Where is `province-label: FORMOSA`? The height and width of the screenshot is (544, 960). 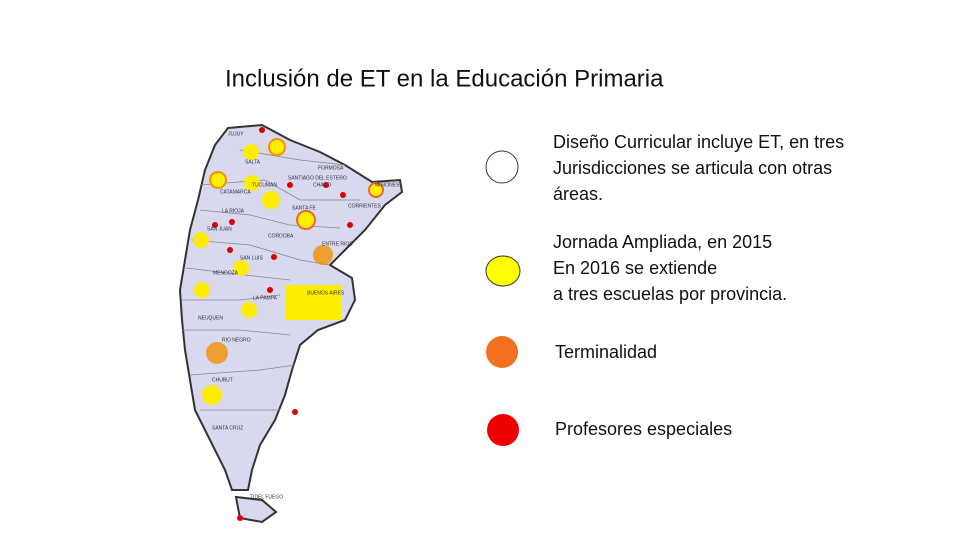
province-label: FORMOSA is located at coordinates (331, 168).